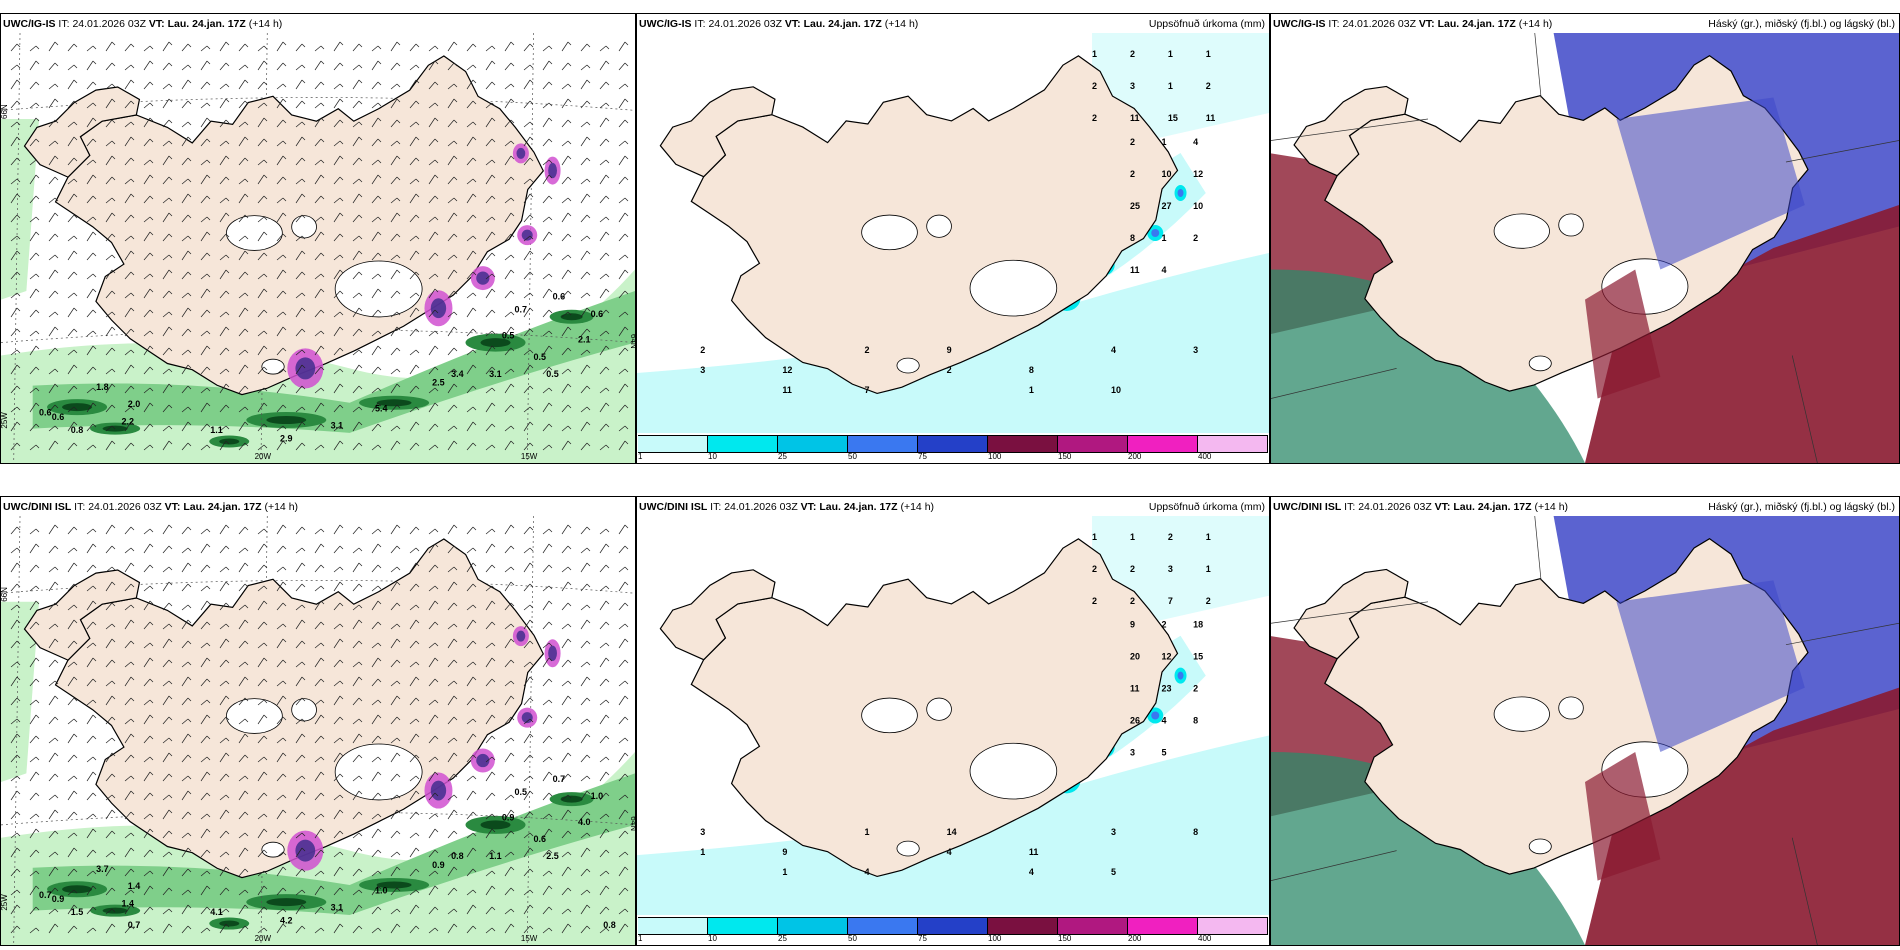  I want to click on precip-value-label: 7, so click(1170, 601).